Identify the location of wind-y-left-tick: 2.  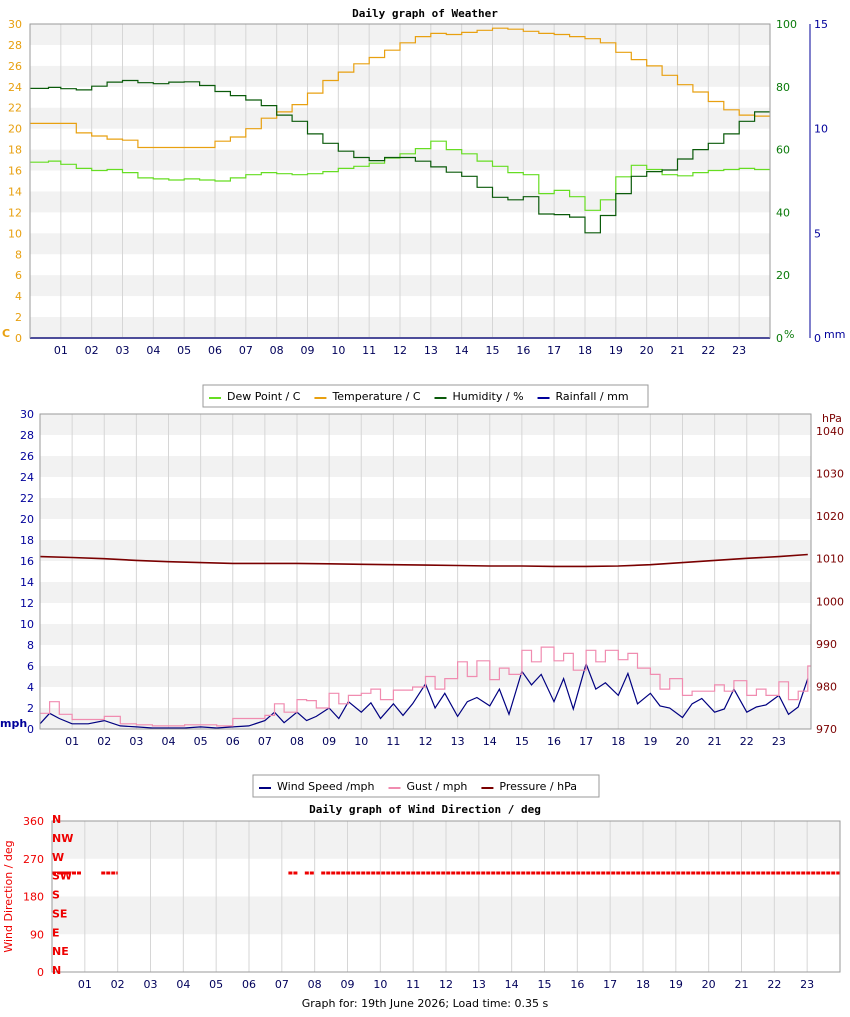
(30, 708).